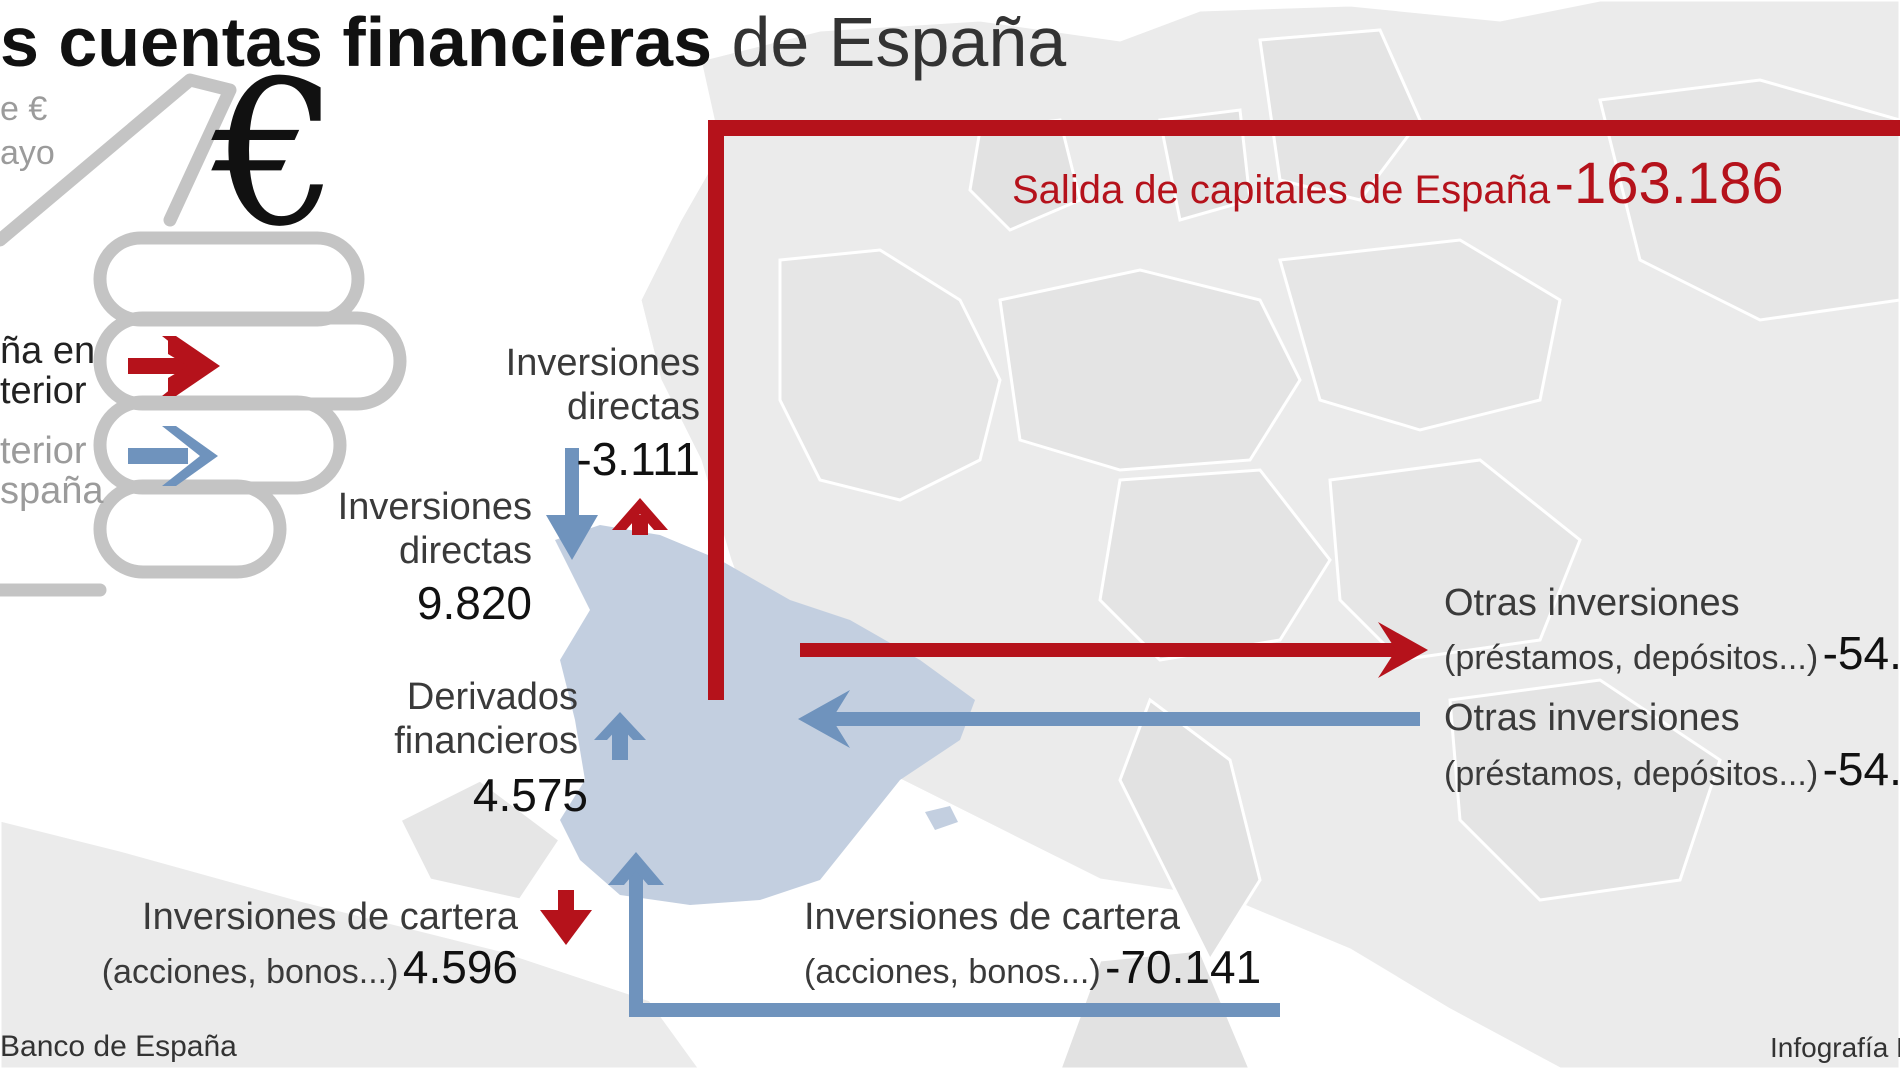 The width and height of the screenshot is (1900, 1069). I want to click on derivatives-line1: Derivados, so click(492, 697).